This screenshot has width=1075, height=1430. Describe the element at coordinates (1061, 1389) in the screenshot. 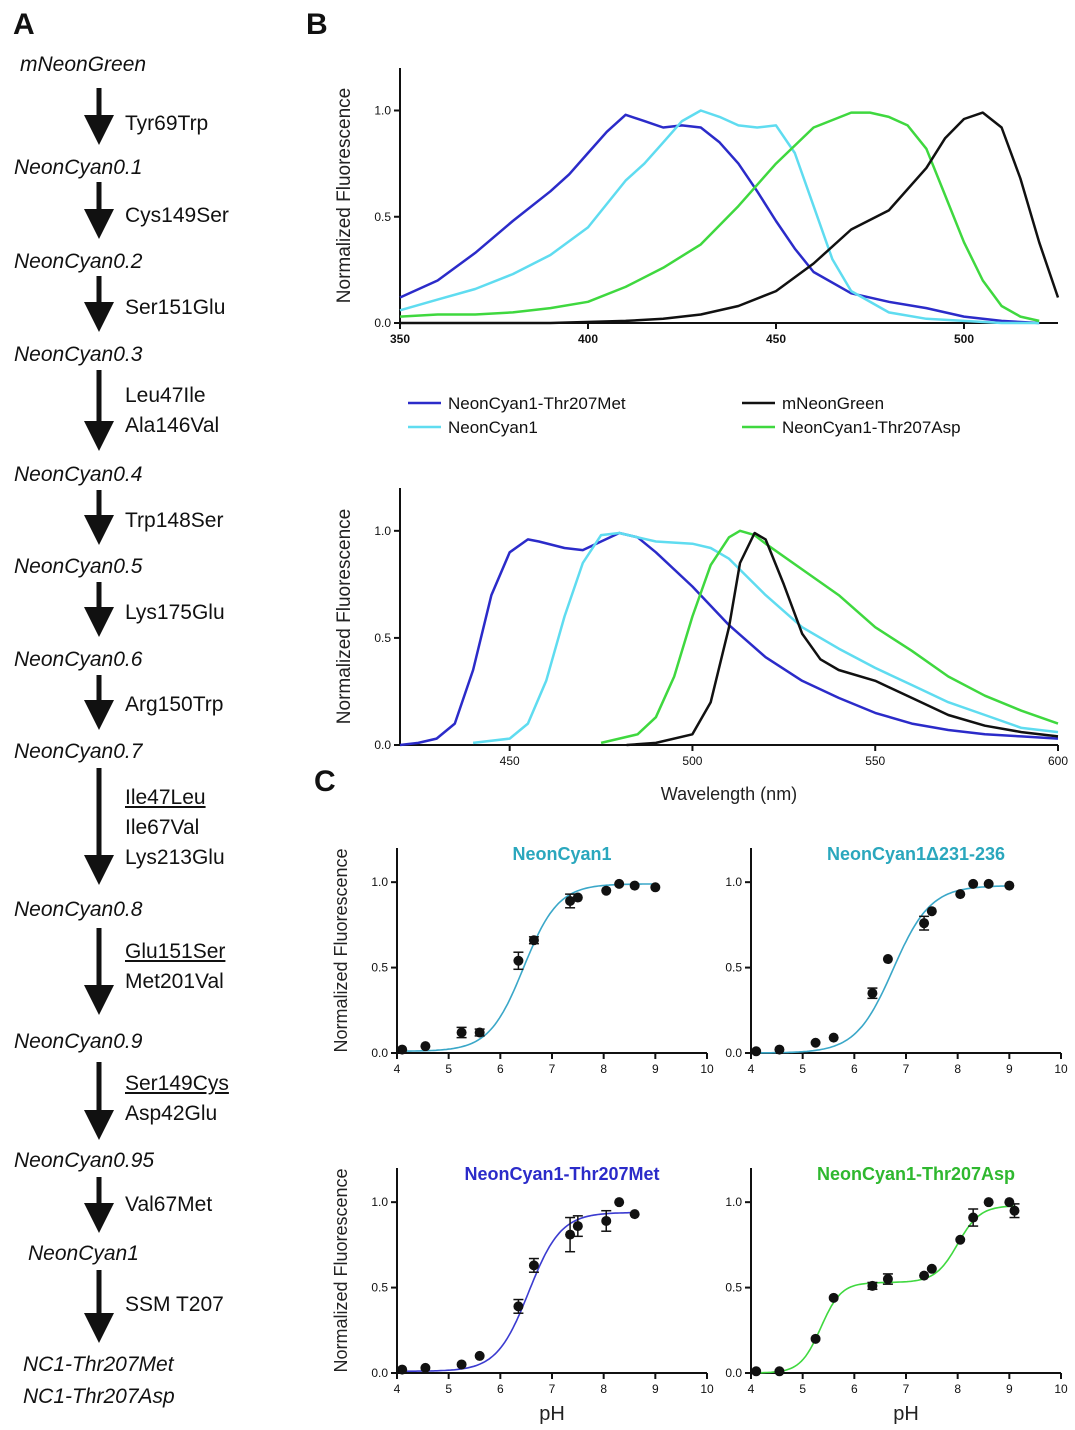

I see `x-tick-label: 10` at that location.